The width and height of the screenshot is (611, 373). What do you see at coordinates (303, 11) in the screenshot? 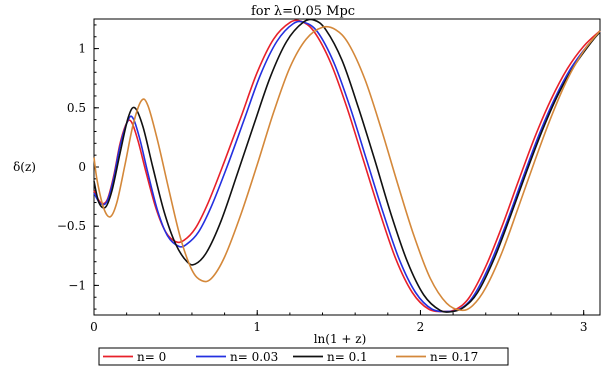
I see `chart-title: for λ=0.05 Mpc` at bounding box center [303, 11].